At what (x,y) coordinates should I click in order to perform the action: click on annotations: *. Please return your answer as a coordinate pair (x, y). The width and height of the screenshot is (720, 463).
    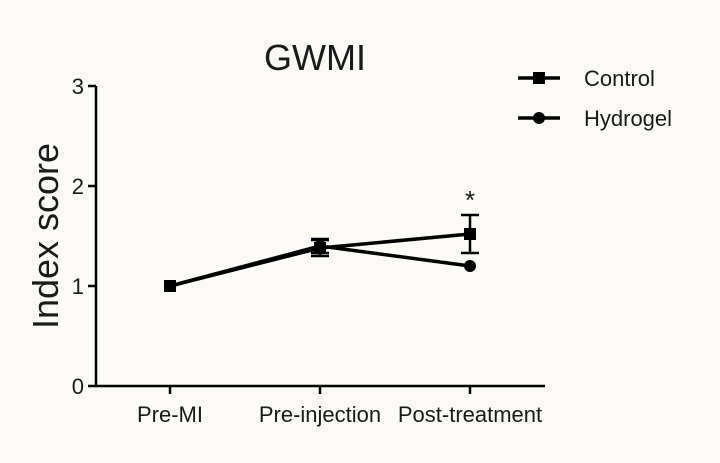
    Looking at the image, I should click on (470, 200).